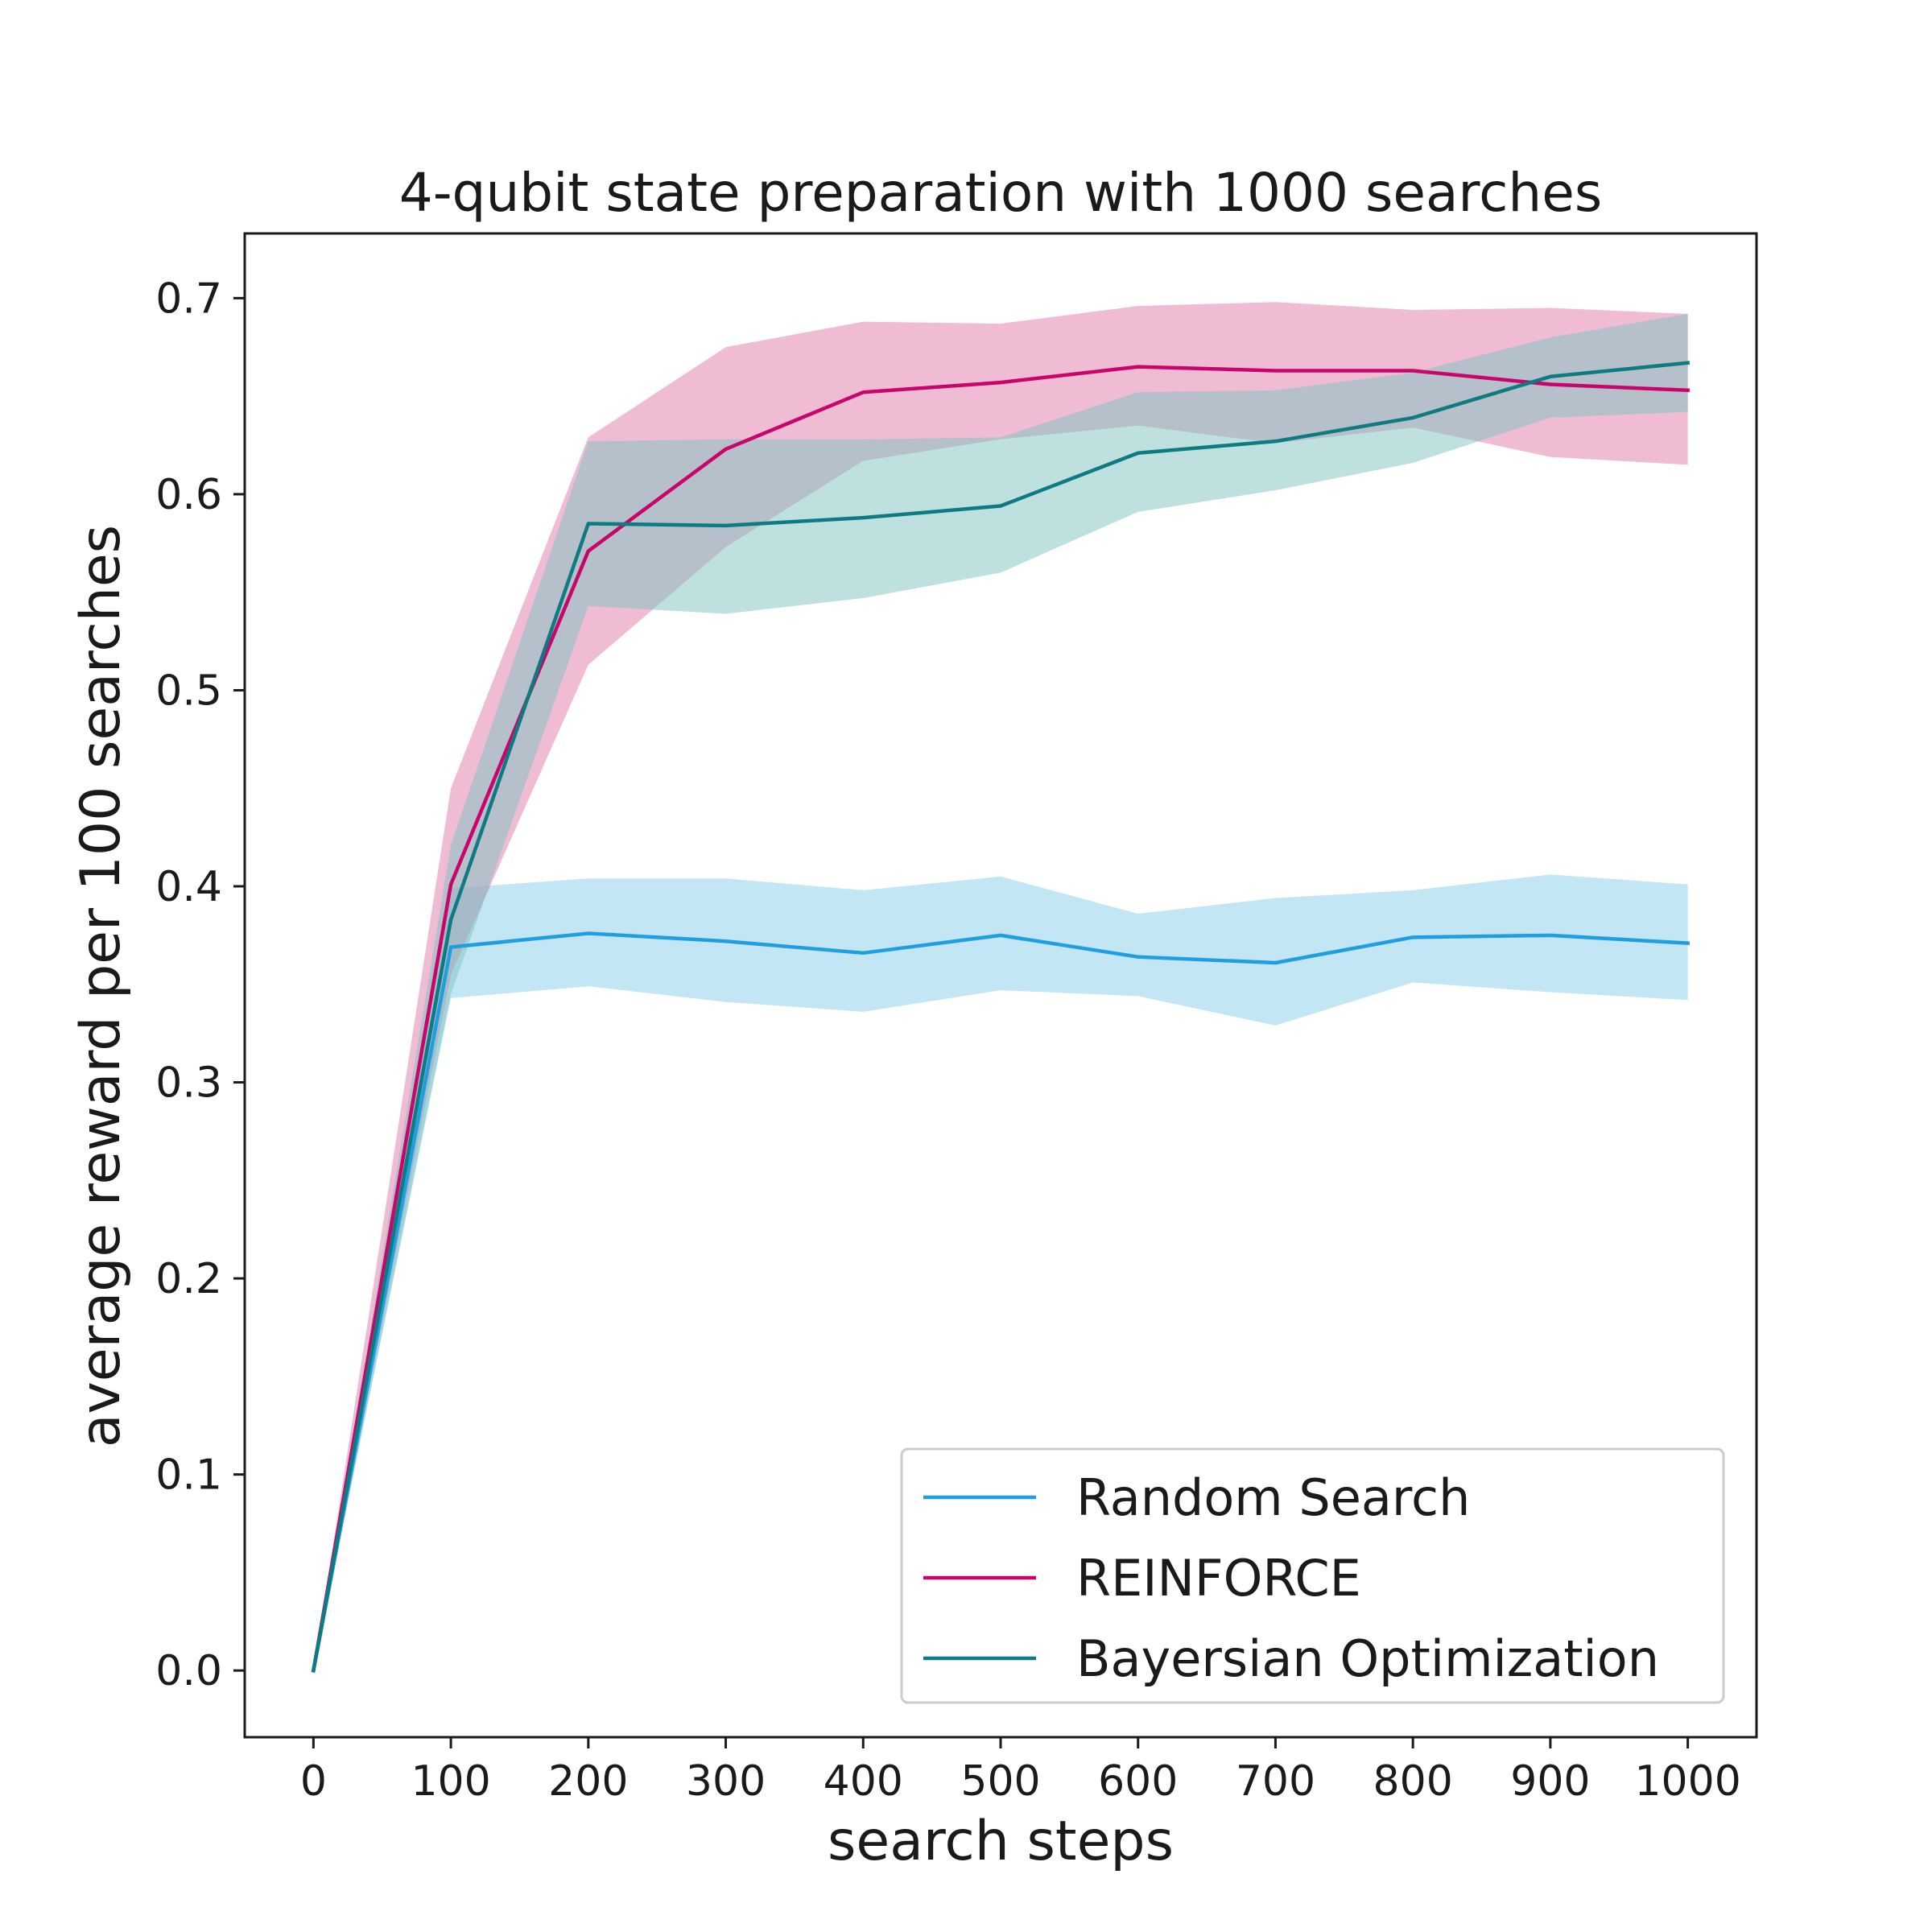 The height and width of the screenshot is (1932, 1932). I want to click on legend-box, so click(1312, 1575).